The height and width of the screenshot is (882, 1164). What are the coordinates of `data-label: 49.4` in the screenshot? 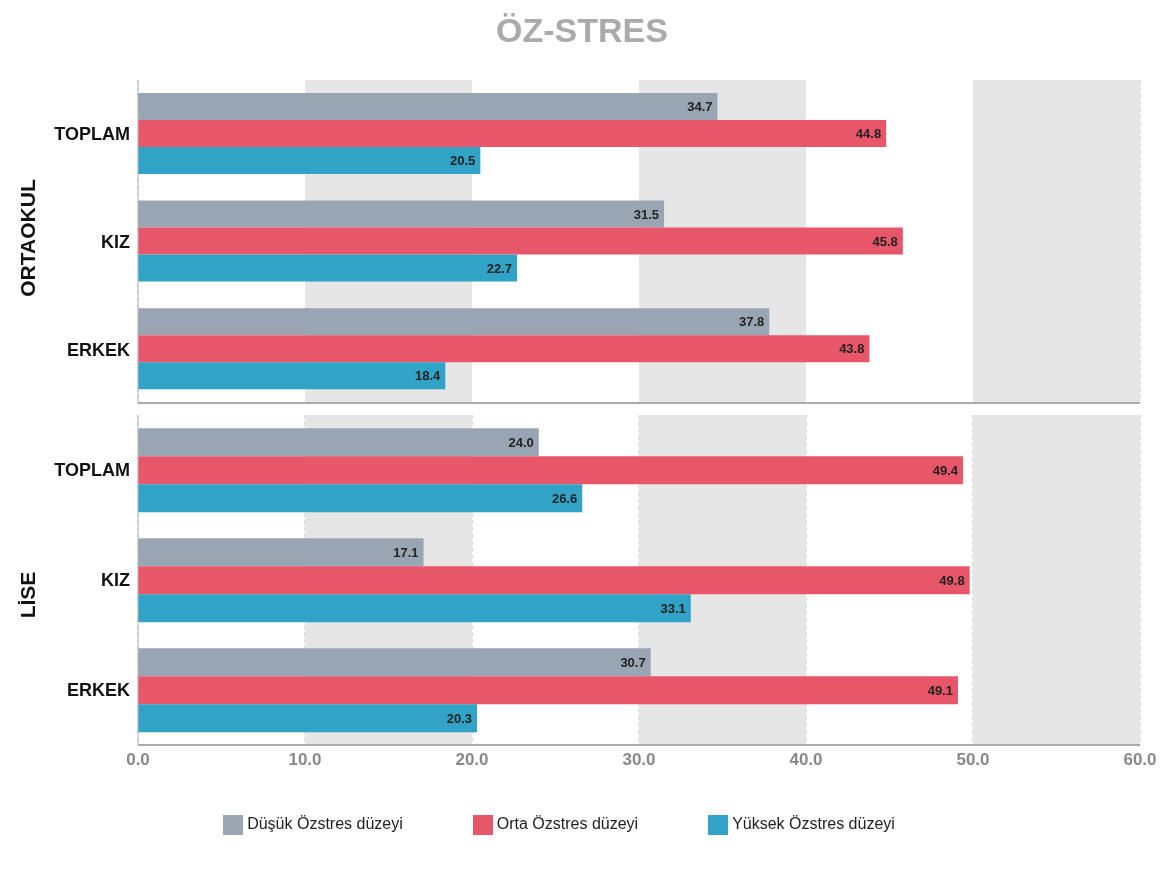 It's located at (945, 470).